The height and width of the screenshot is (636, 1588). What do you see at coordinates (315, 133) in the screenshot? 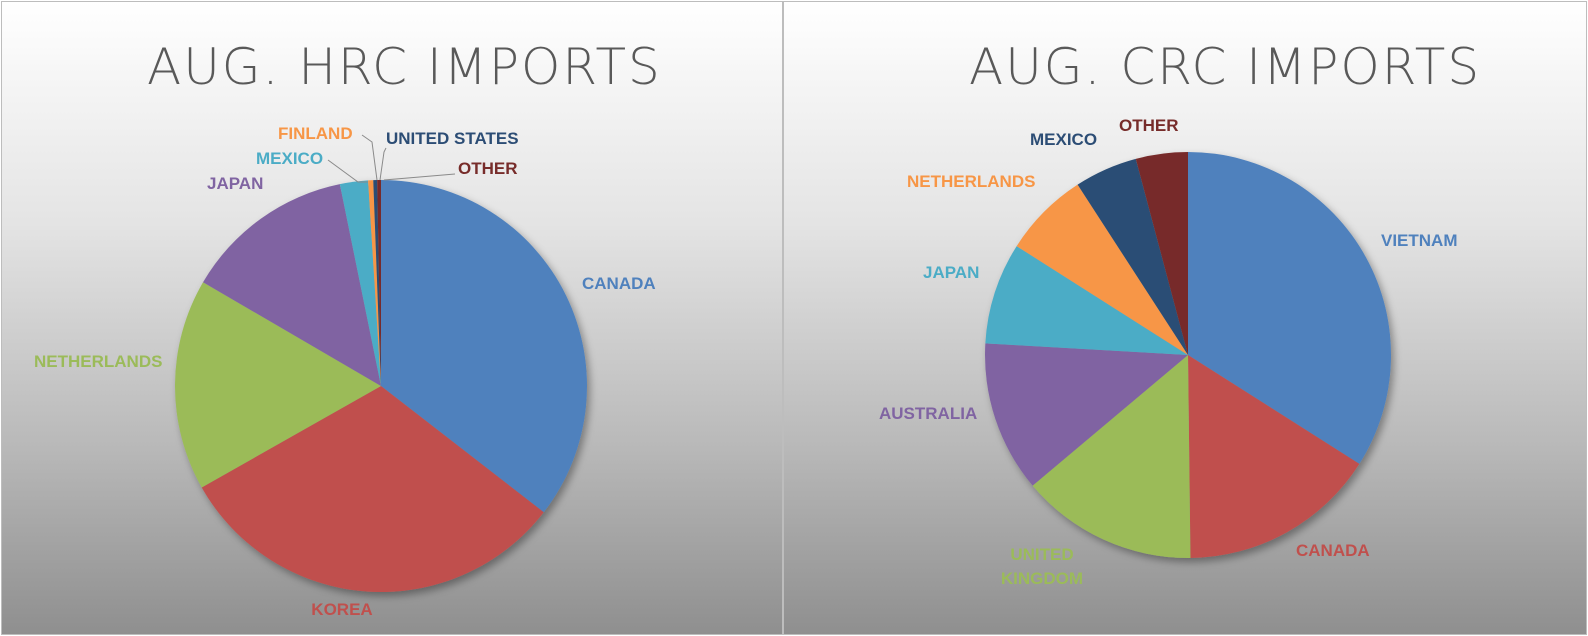
I see `hrc-label-finland: FINLAND` at bounding box center [315, 133].